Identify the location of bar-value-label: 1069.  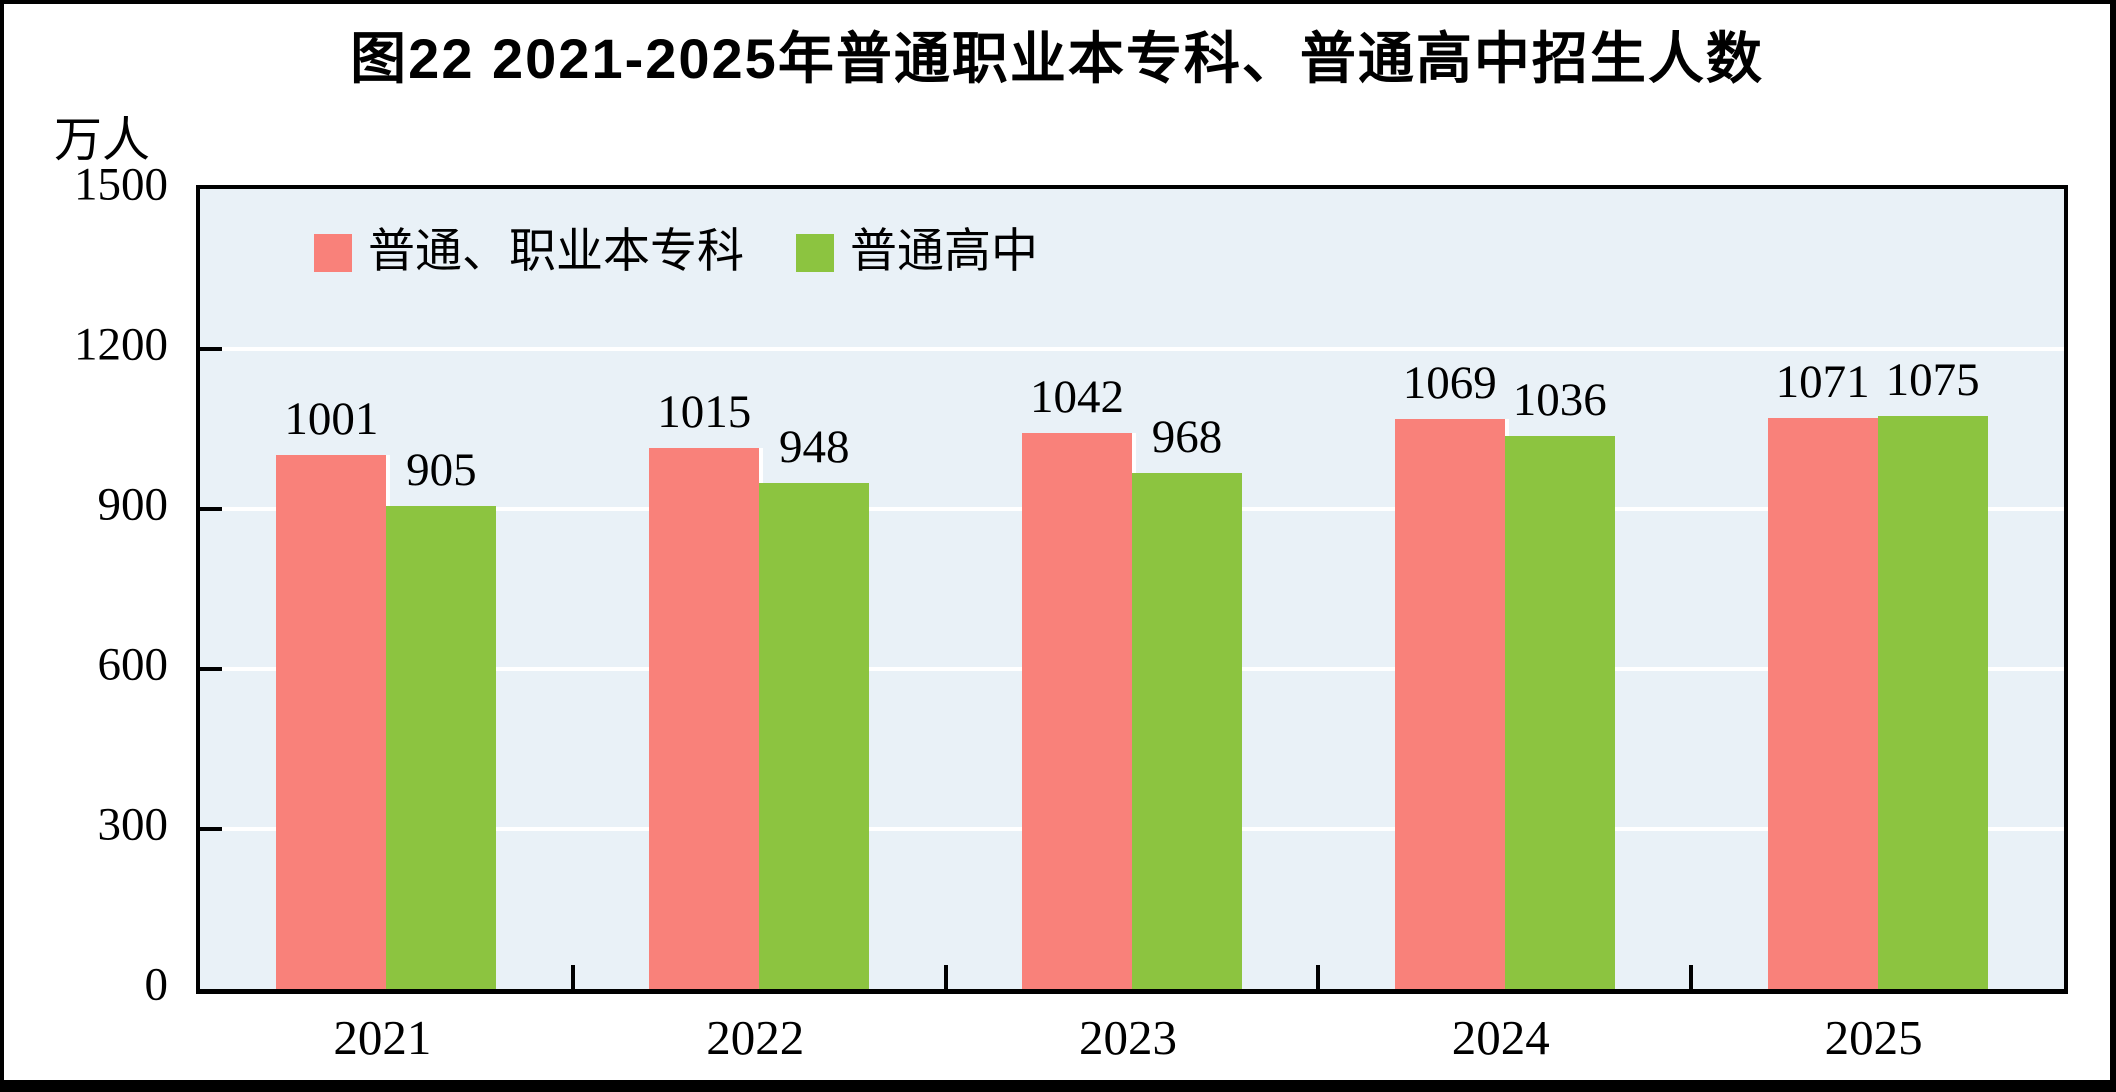
(1449, 383).